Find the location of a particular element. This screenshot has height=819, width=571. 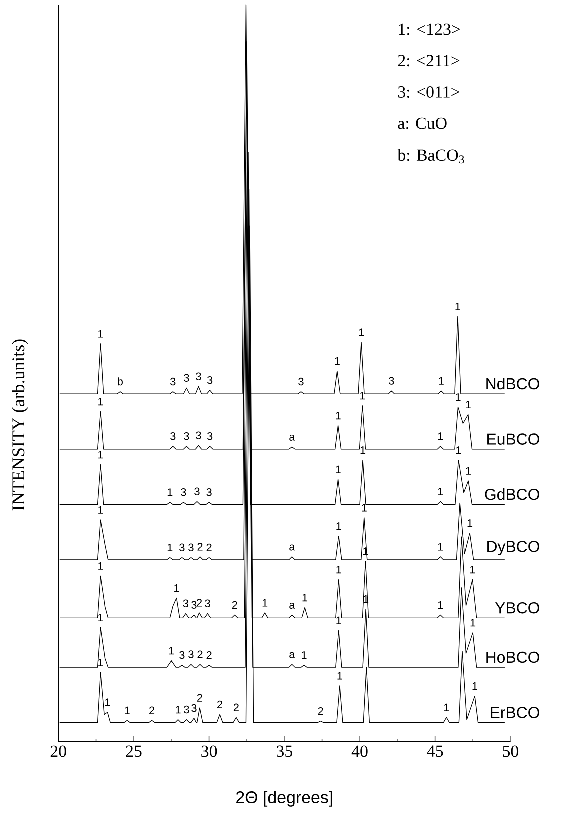

x-tick-label: 25 is located at coordinates (134, 752).